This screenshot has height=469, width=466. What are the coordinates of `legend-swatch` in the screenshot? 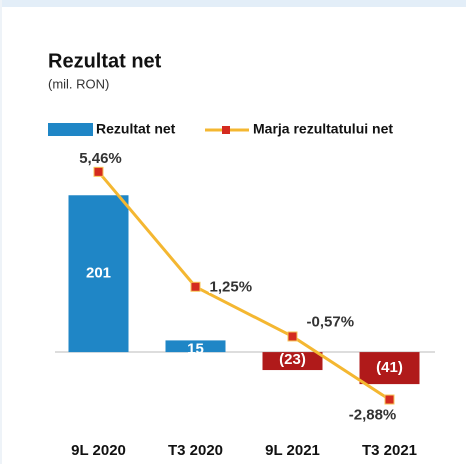 It's located at (70, 129).